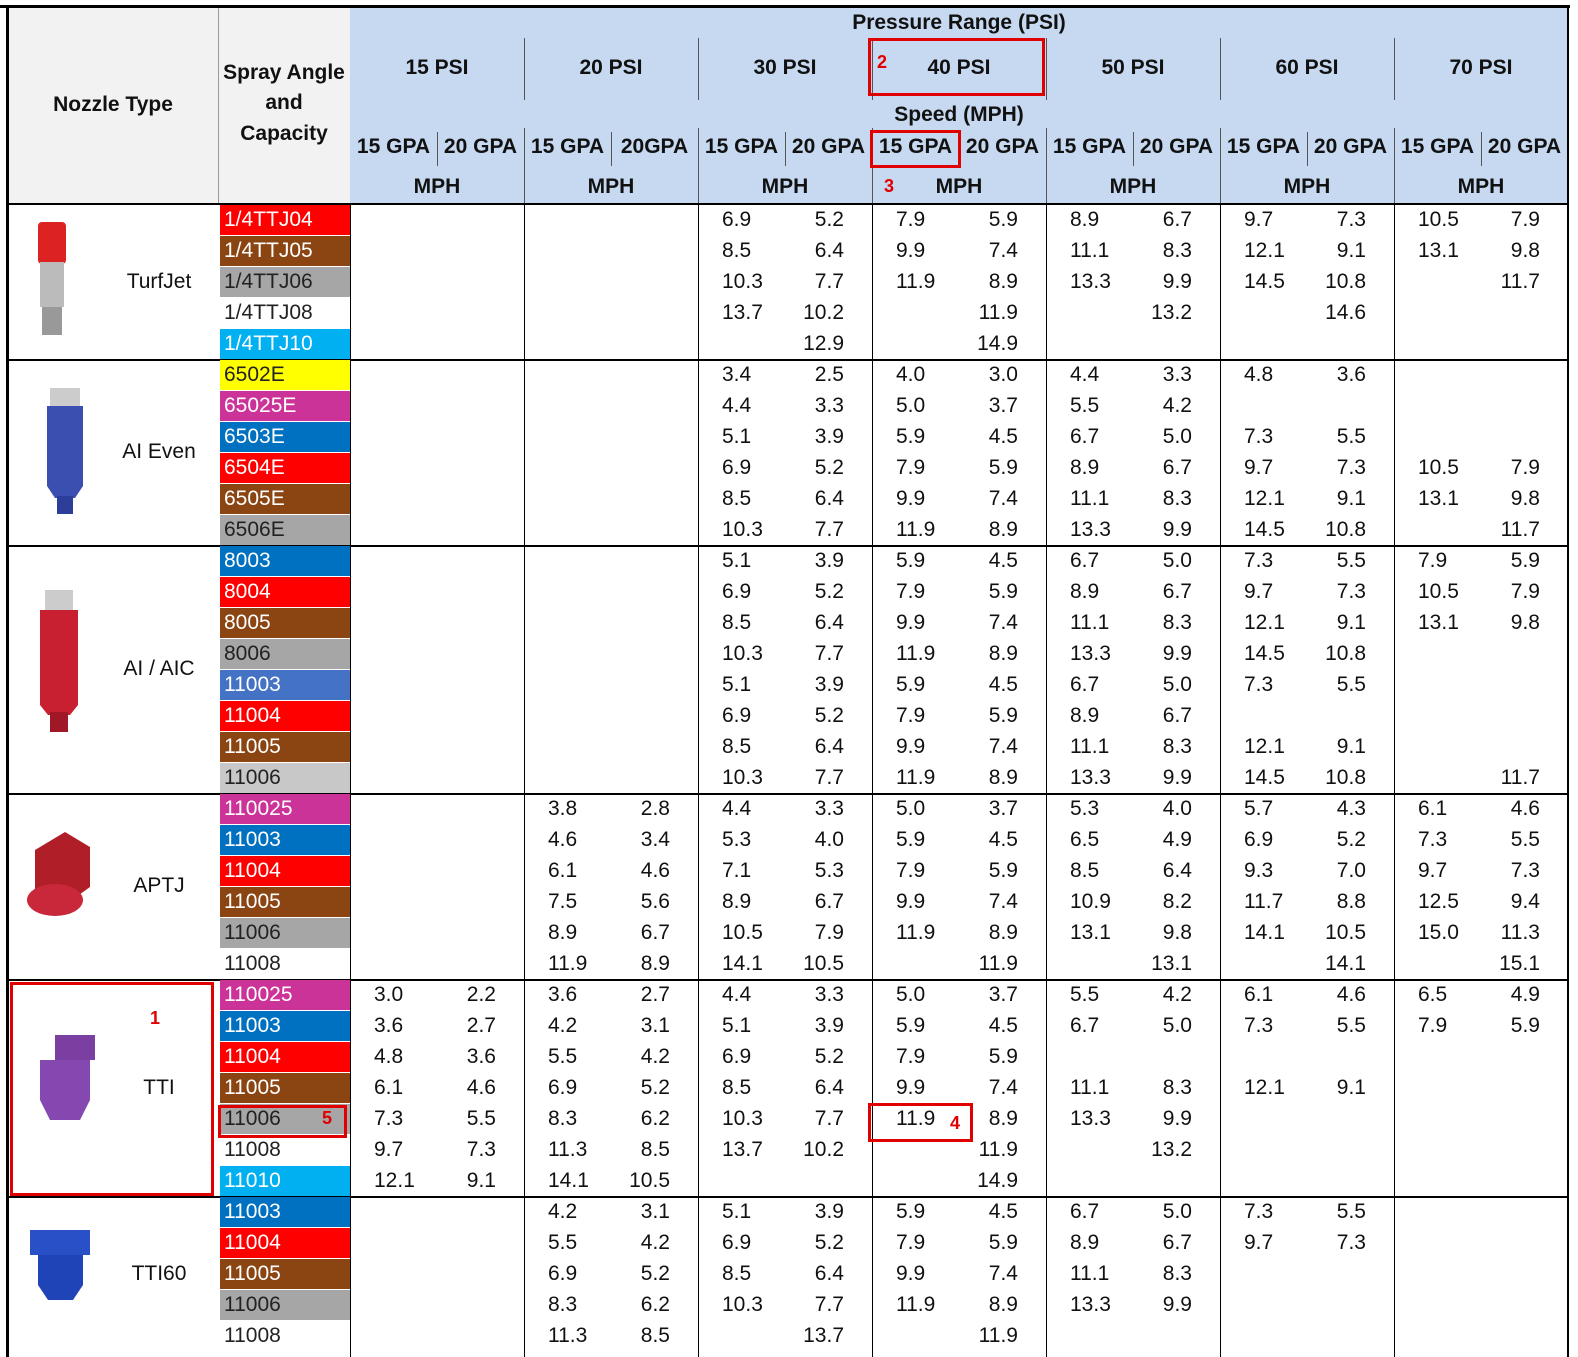  What do you see at coordinates (959, 186) in the screenshot?
I see `mph-label: MPH` at bounding box center [959, 186].